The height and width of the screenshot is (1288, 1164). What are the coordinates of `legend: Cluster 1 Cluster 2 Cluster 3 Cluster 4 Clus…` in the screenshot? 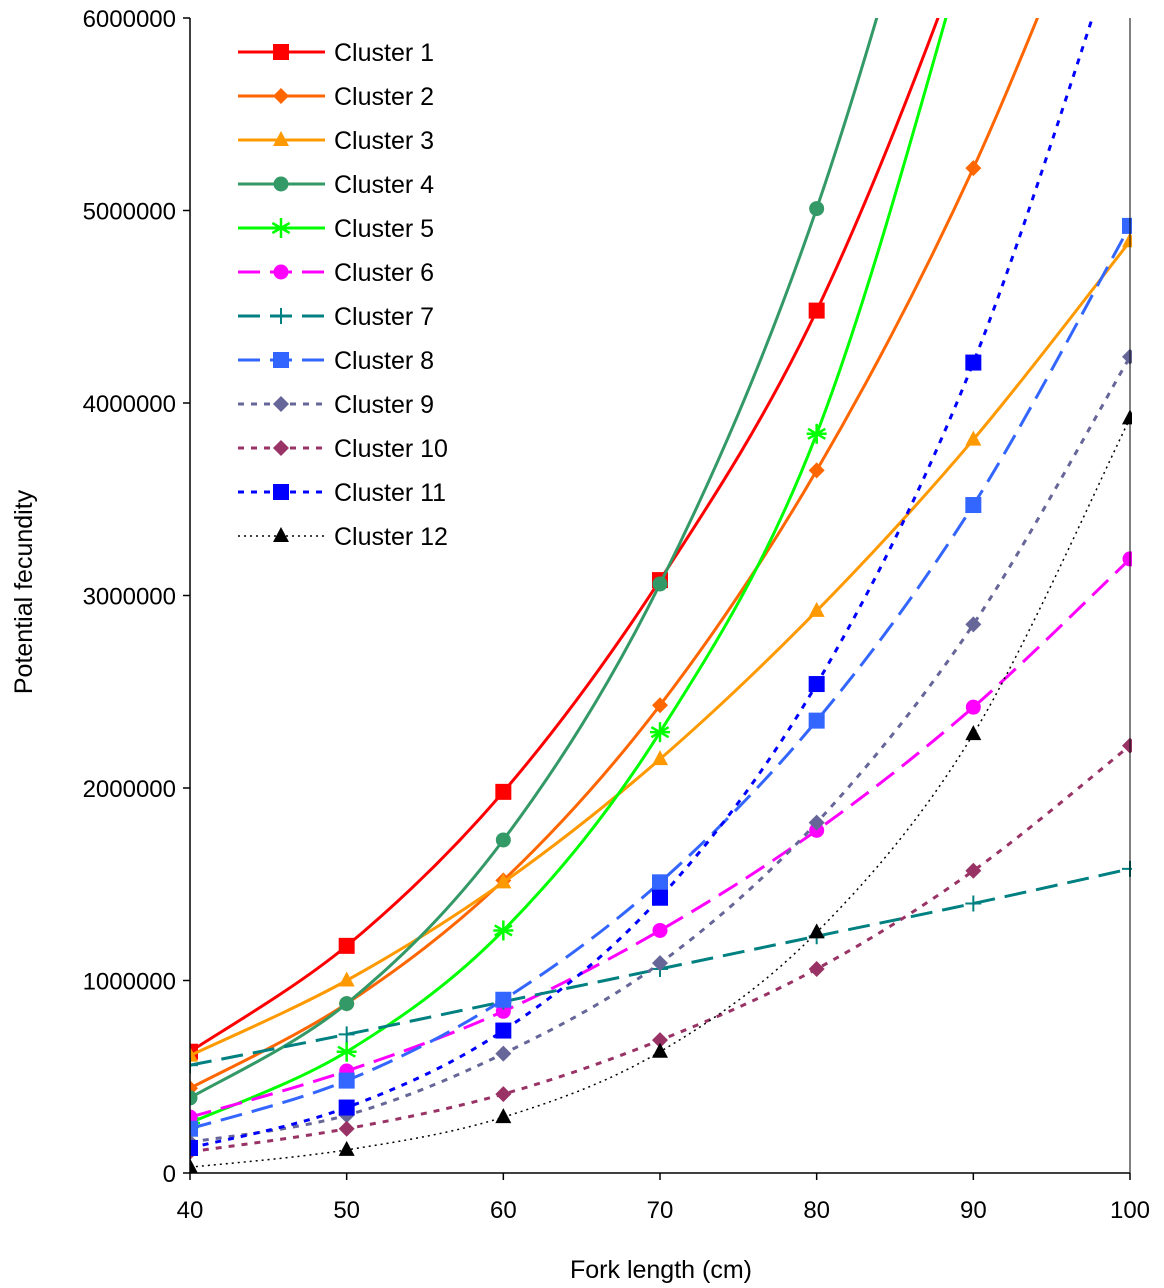 It's located at (343, 295).